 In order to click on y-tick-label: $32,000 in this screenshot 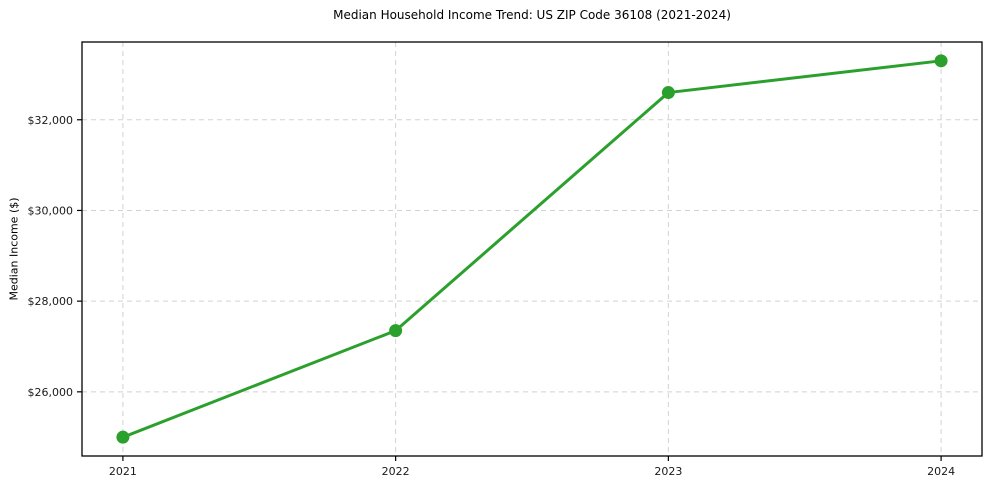, I will do `click(51, 120)`.